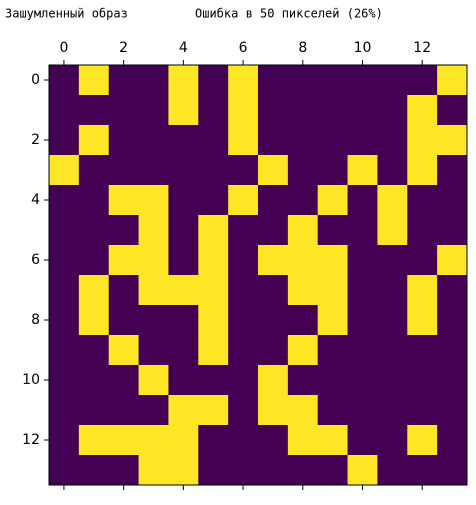  What do you see at coordinates (123, 48) in the screenshot?
I see `x-tick-label: 2` at bounding box center [123, 48].